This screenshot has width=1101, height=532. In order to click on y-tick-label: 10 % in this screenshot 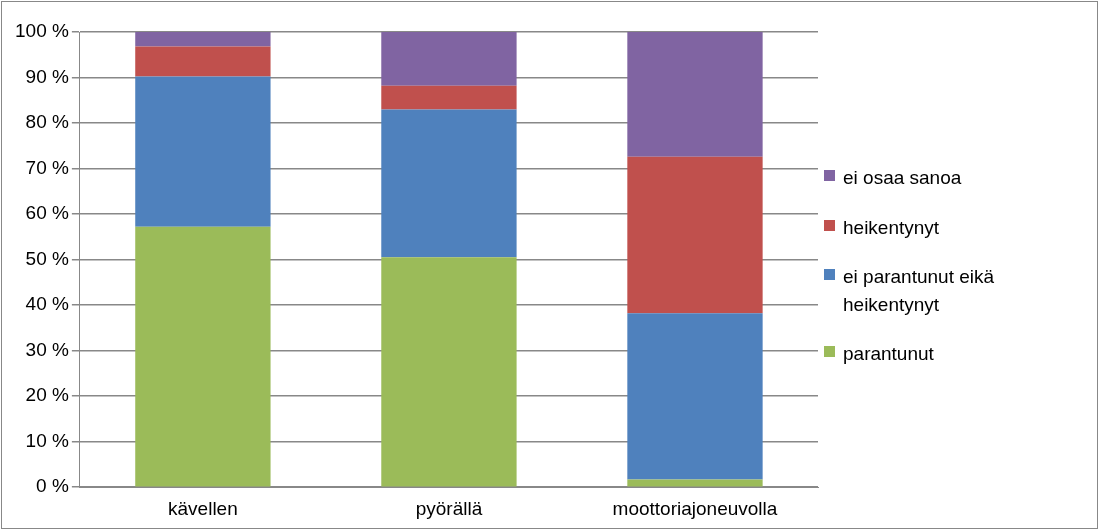, I will do `click(47, 440)`.